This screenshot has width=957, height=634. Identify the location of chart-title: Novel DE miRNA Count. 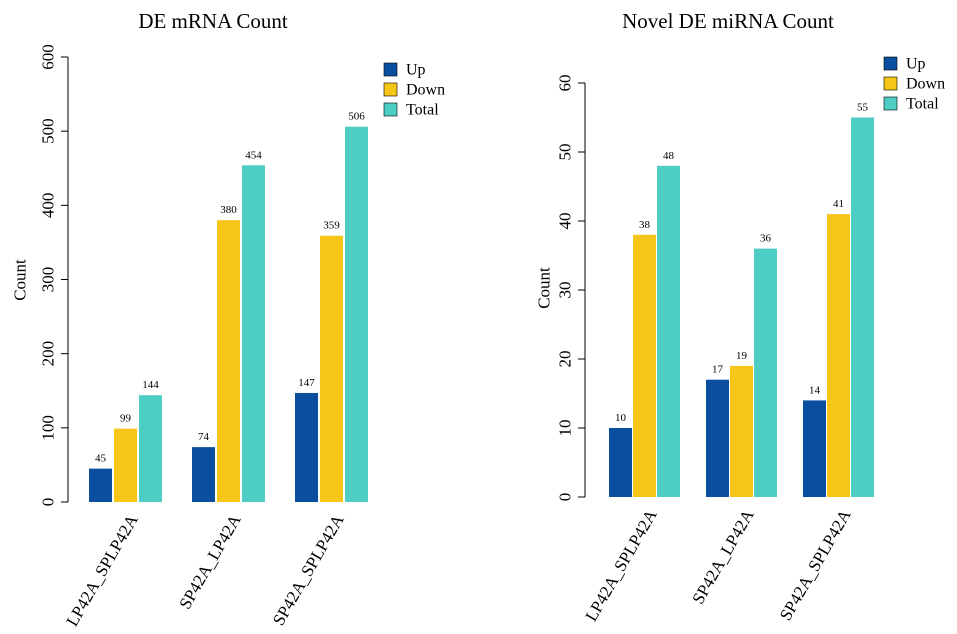
(728, 21).